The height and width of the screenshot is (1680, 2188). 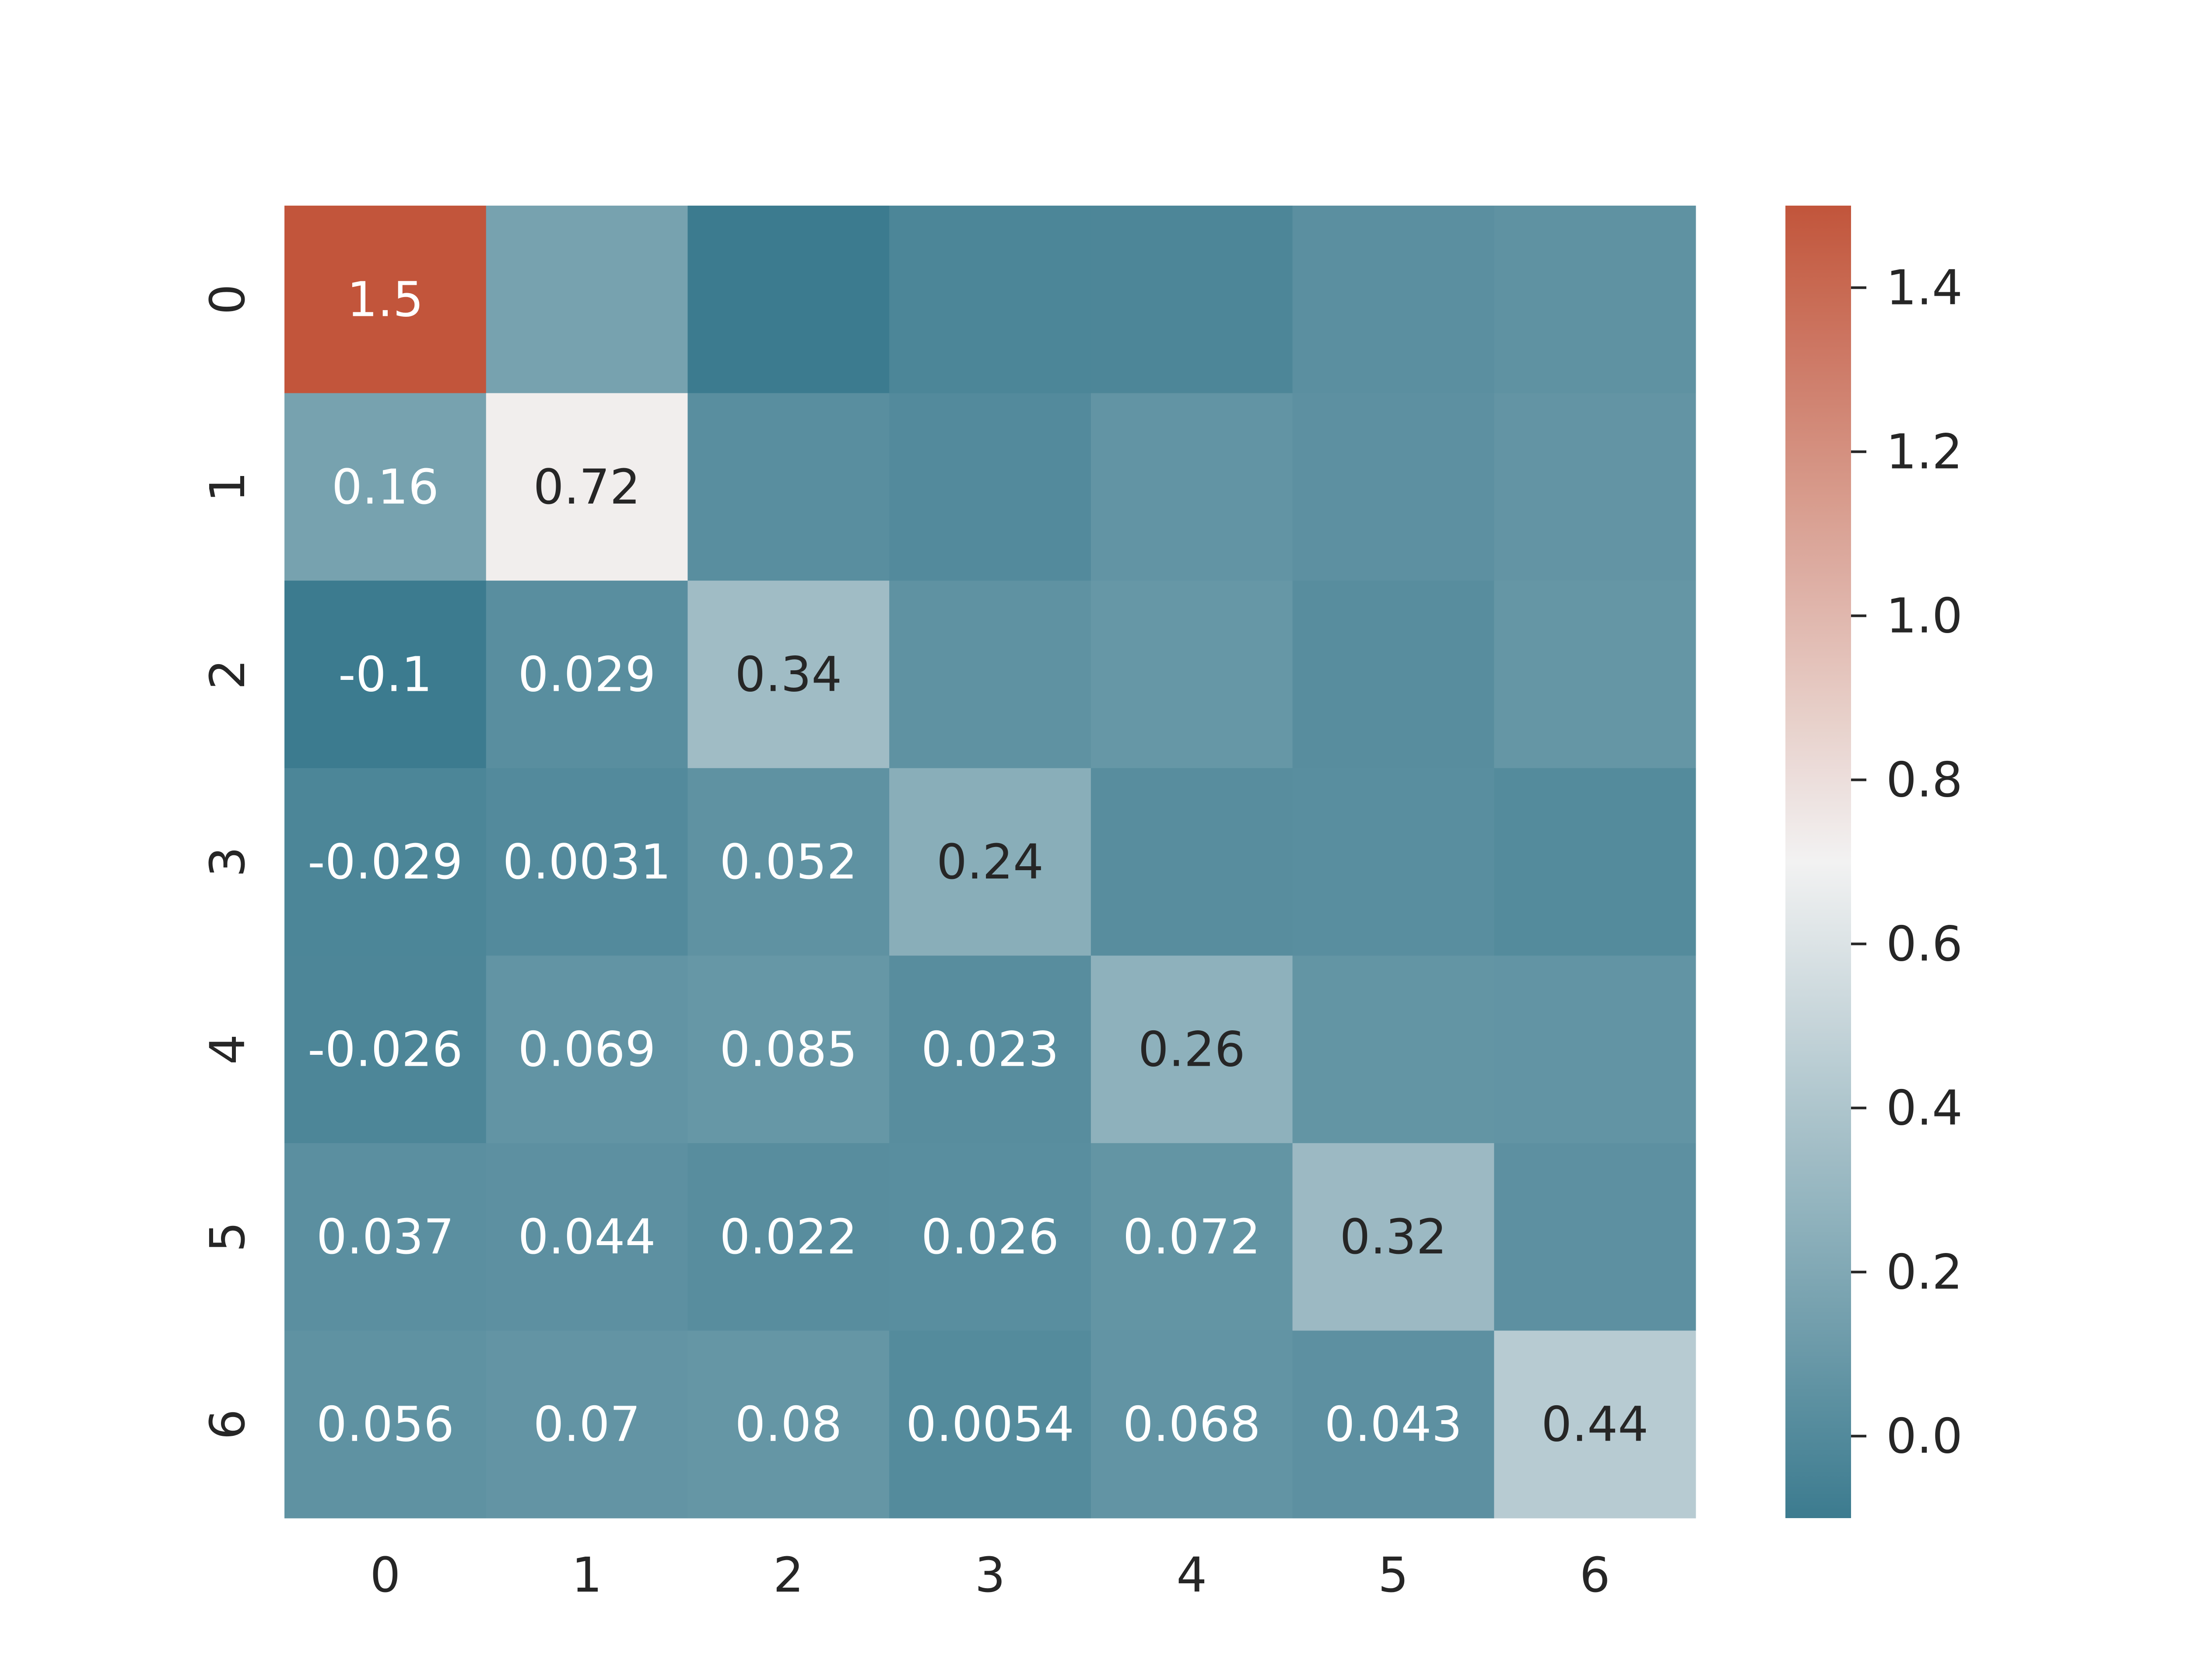 I want to click on cell-value-label: 0.056, so click(x=385, y=1424).